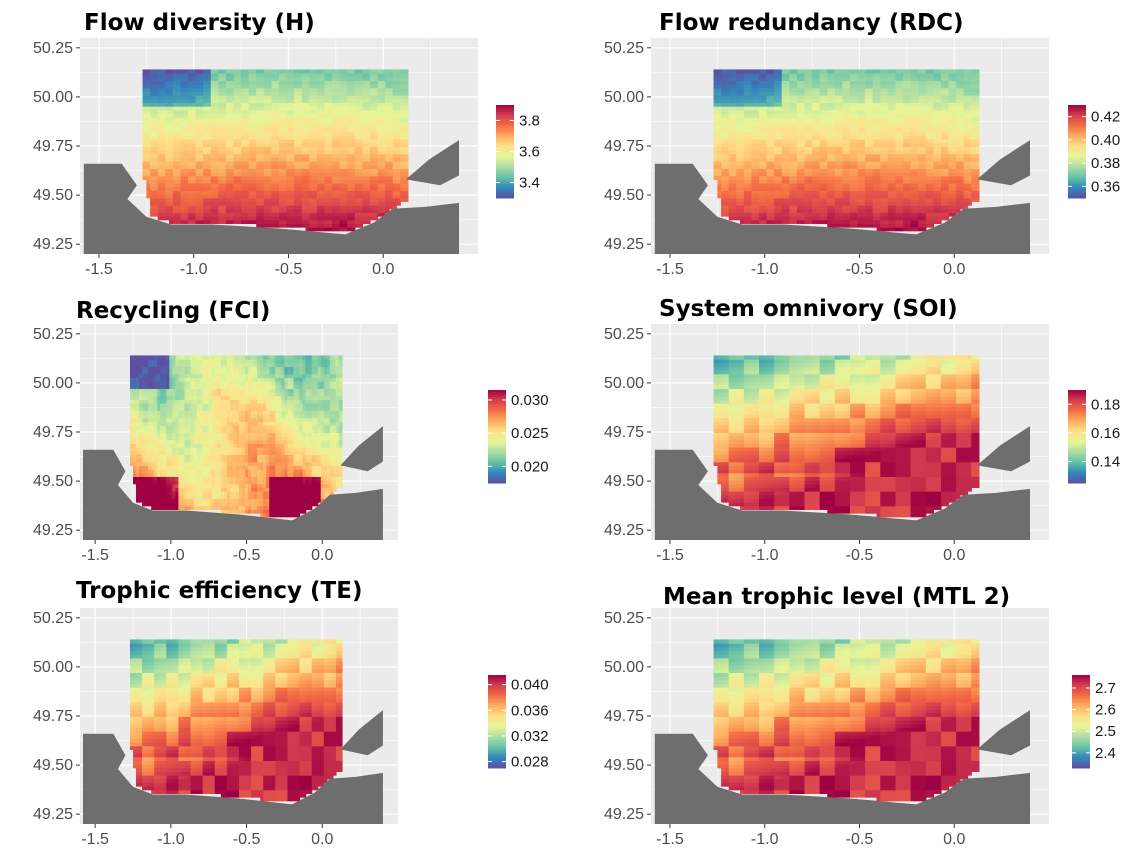 The image size is (1141, 854). Describe the element at coordinates (383, 269) in the screenshot. I see `x-tick-label: 0.0` at that location.